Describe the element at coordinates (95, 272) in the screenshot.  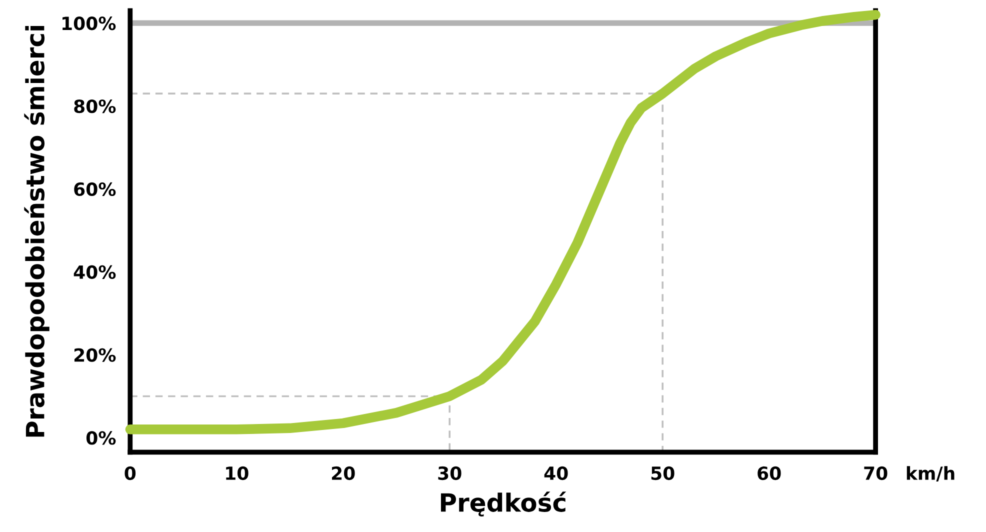
I see `y-tick-label: 40%` at that location.